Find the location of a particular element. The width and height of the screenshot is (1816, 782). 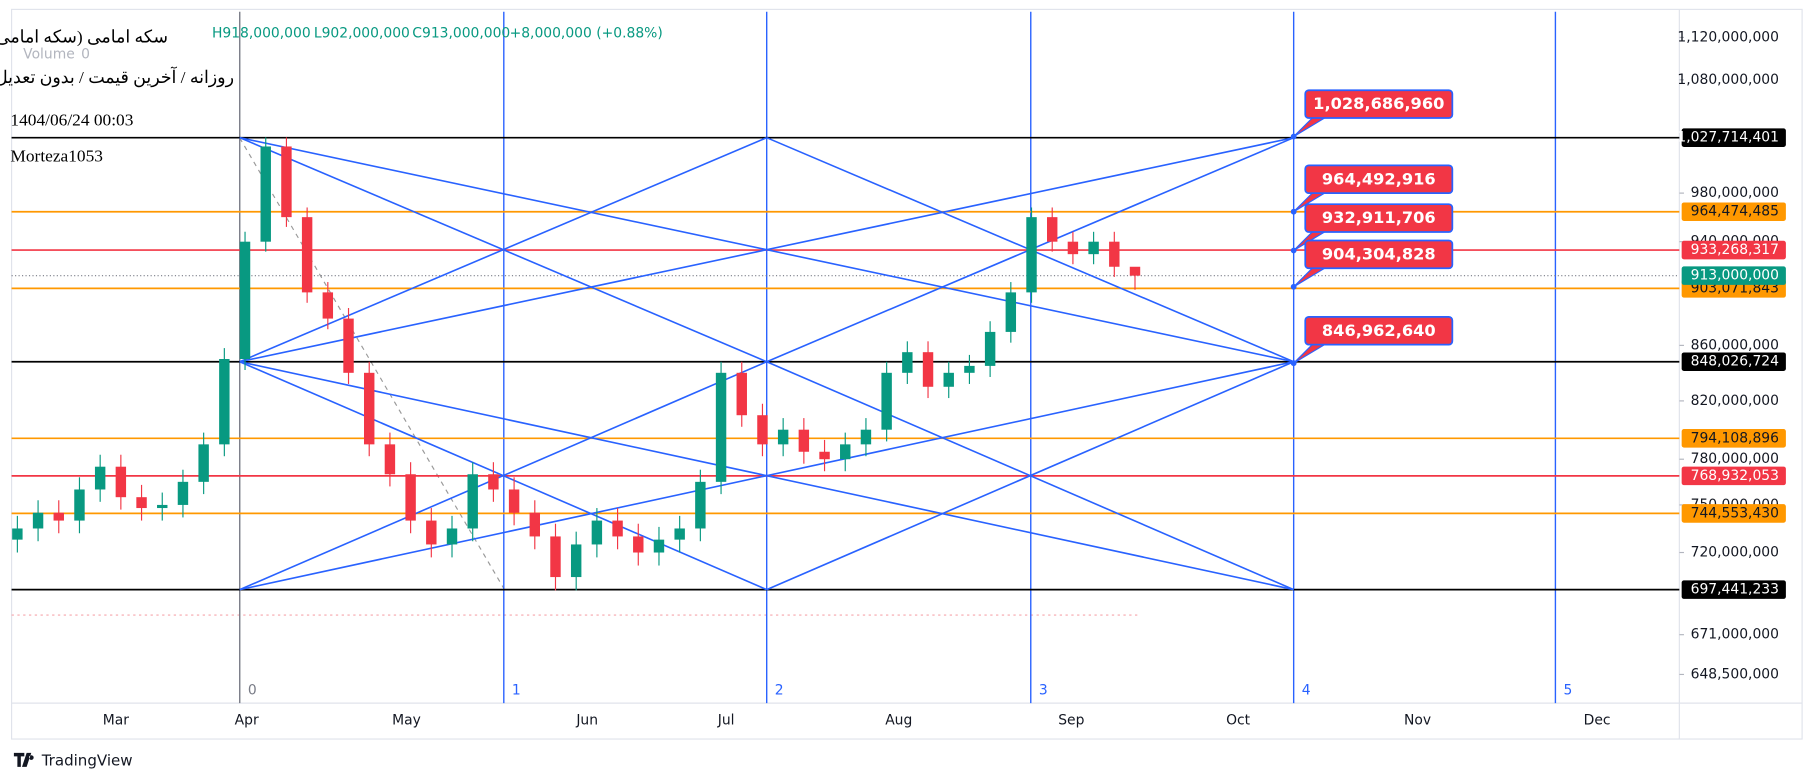

x-tick-label: Aug is located at coordinates (898, 720).